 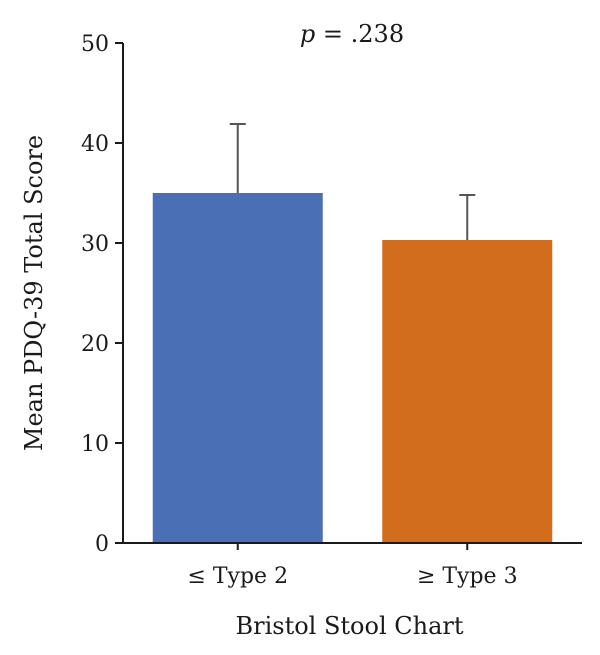 What do you see at coordinates (467, 576) in the screenshot?
I see `x-category-label: ≥ Type 3` at bounding box center [467, 576].